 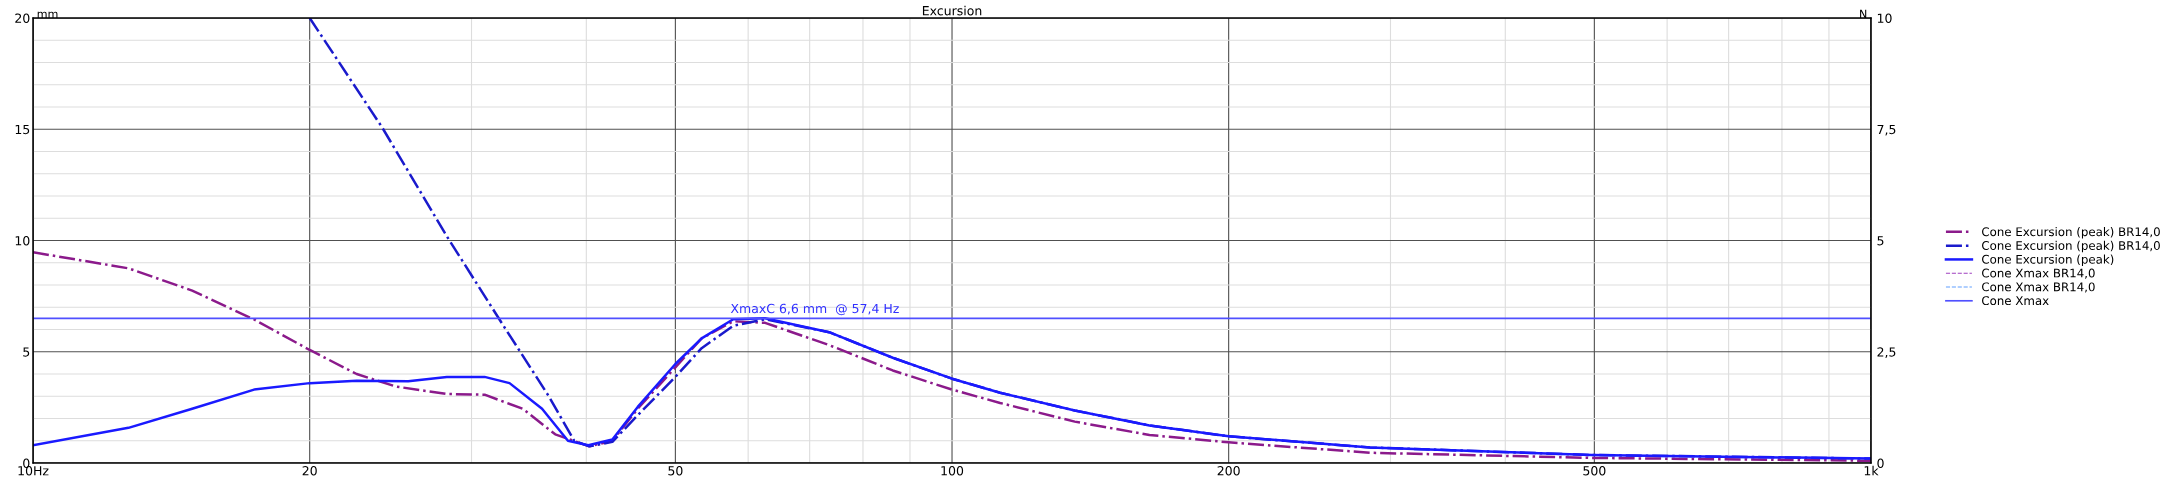 What do you see at coordinates (675, 471) in the screenshot?
I see `x-tick-label: 50` at bounding box center [675, 471].